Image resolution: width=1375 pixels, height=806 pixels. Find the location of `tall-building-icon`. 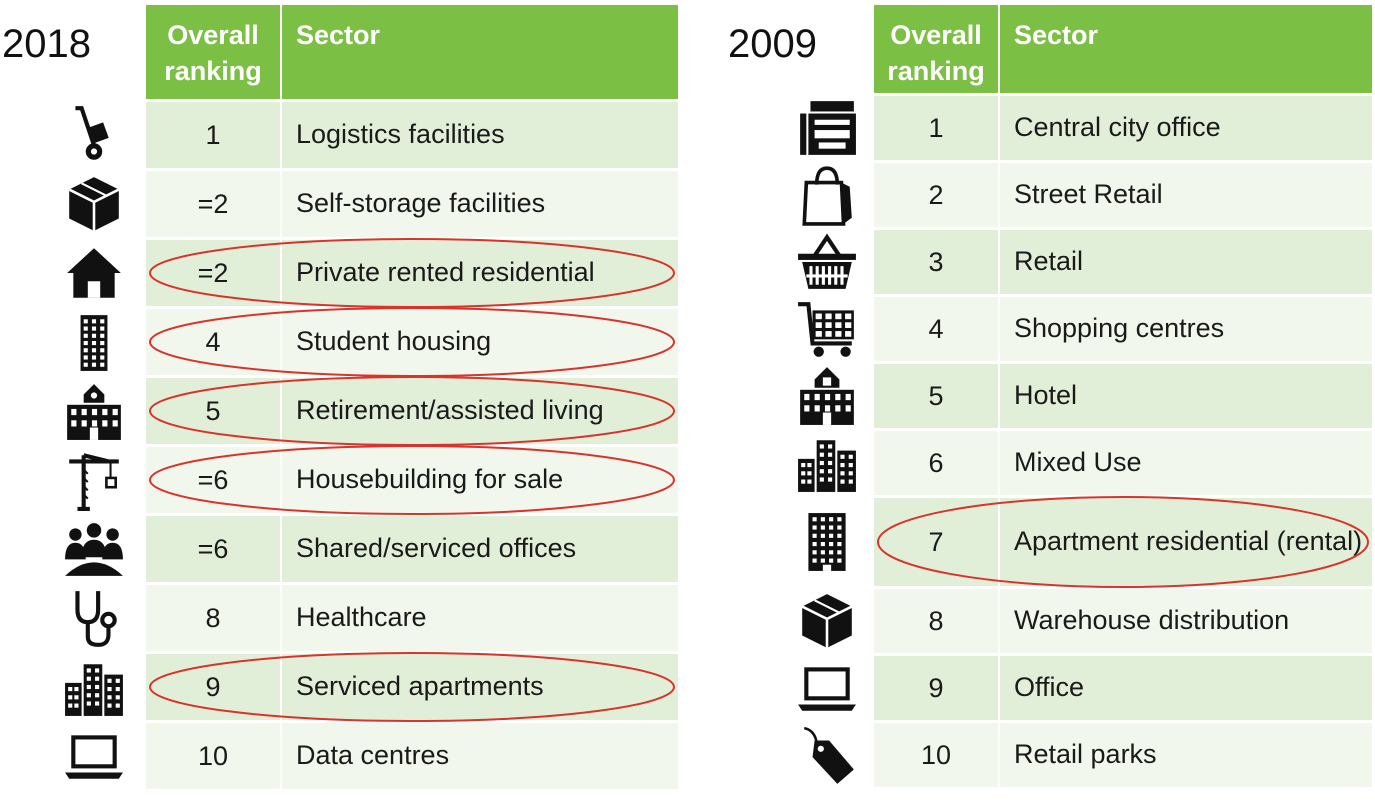

tall-building-icon is located at coordinates (94, 342).